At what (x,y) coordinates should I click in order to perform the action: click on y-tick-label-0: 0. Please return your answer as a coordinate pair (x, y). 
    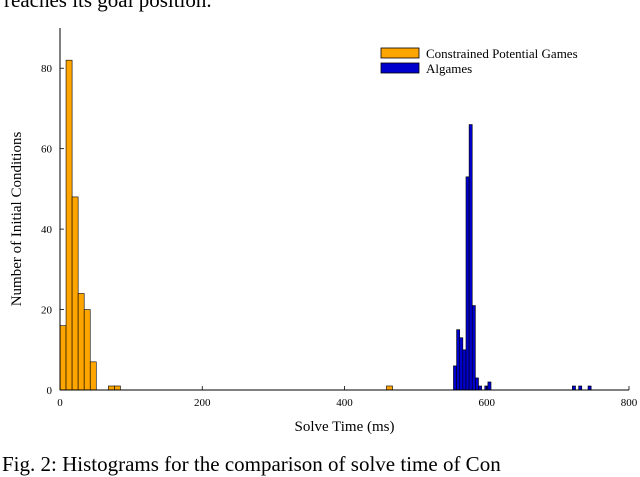
    Looking at the image, I should click on (50, 391).